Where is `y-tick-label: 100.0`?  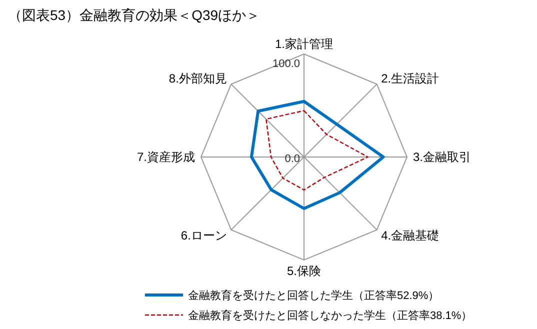
y-tick-label: 100.0 is located at coordinates (286, 64).